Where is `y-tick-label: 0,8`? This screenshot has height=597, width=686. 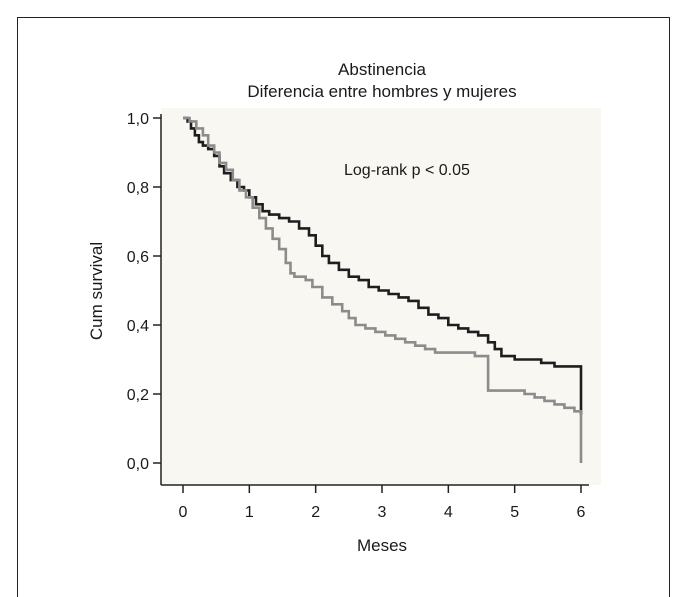 y-tick-label: 0,8 is located at coordinates (138, 188).